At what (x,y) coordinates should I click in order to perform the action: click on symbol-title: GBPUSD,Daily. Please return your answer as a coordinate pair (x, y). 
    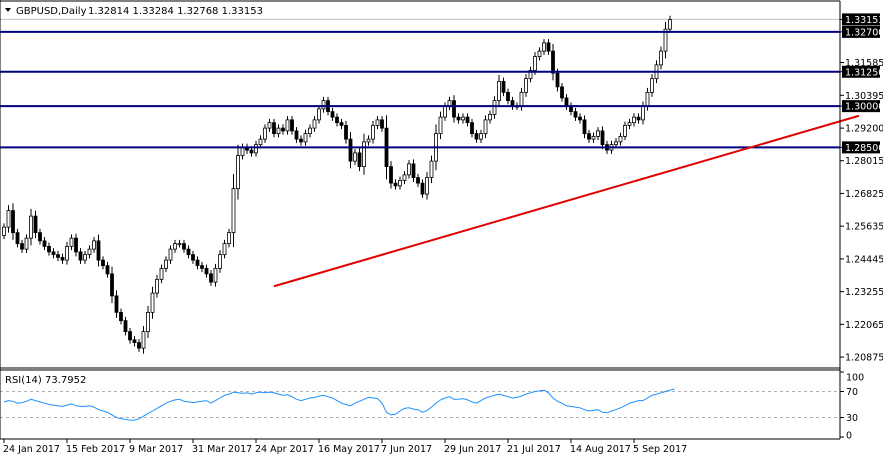
    Looking at the image, I should click on (51, 11).